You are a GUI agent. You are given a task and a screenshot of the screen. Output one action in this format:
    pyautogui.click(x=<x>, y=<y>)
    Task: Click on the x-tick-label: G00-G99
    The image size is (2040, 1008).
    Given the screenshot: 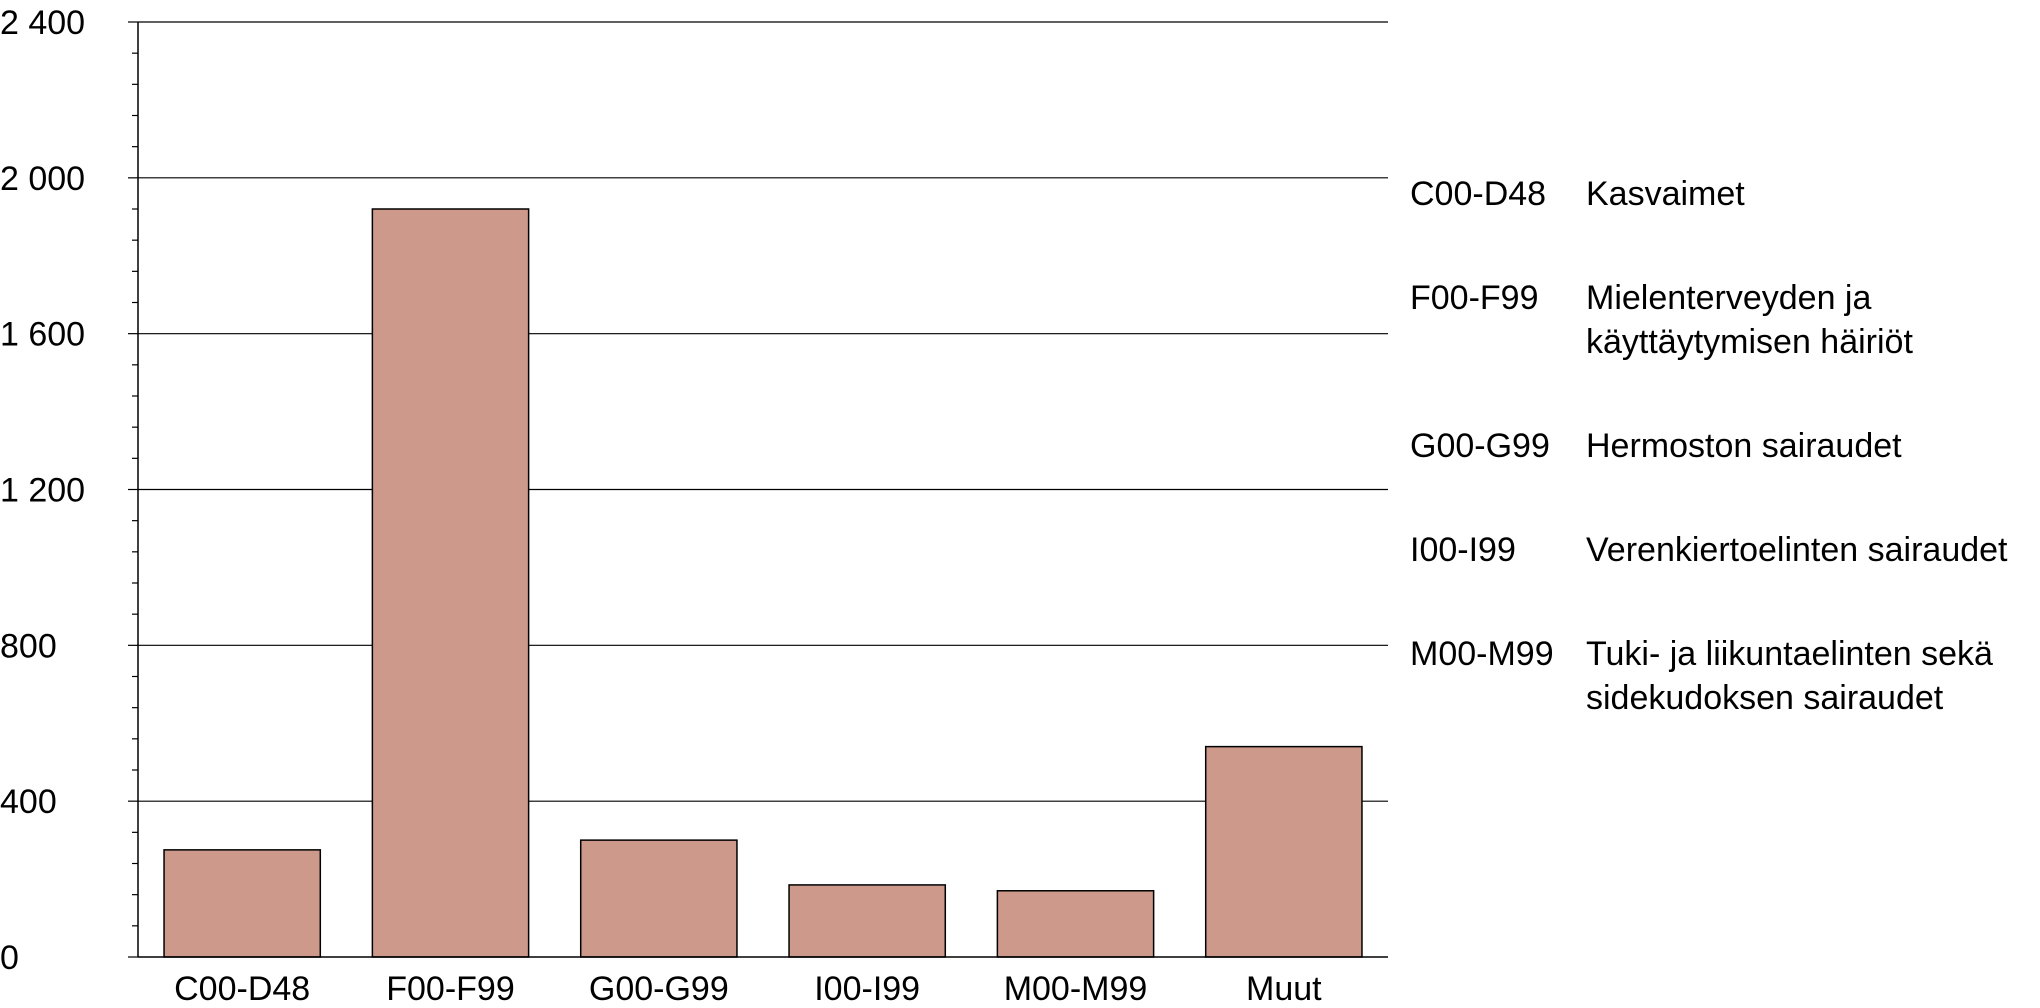 What is the action you would take?
    pyautogui.click(x=659, y=989)
    